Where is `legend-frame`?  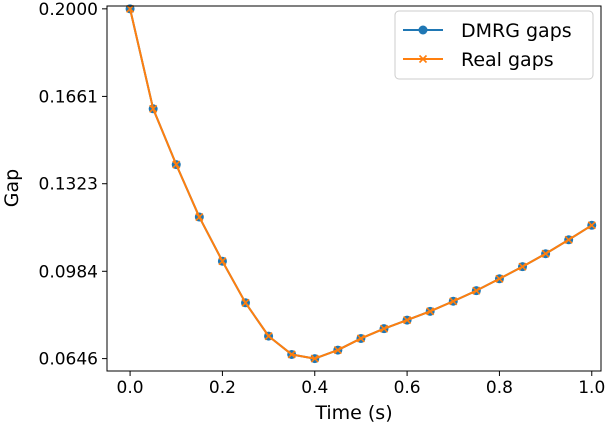 legend-frame is located at coordinates (494, 45).